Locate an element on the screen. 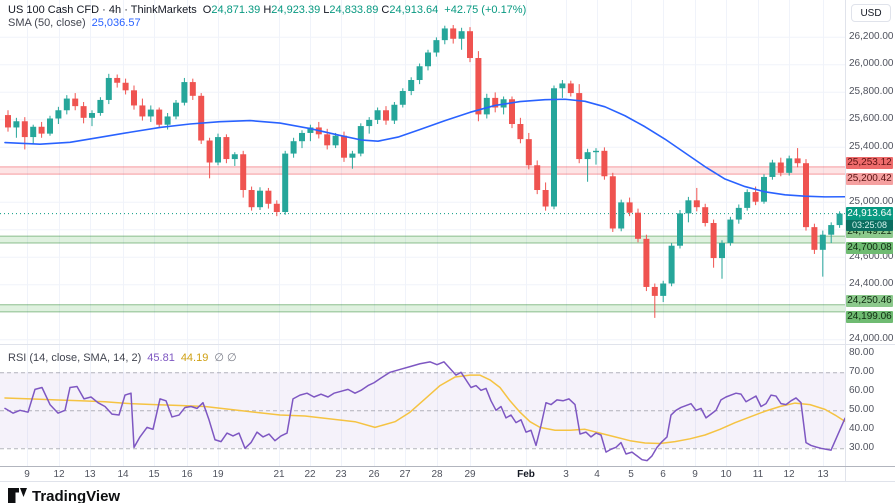 This screenshot has height=503, width=895. time-tick-label: 10 is located at coordinates (726, 474).